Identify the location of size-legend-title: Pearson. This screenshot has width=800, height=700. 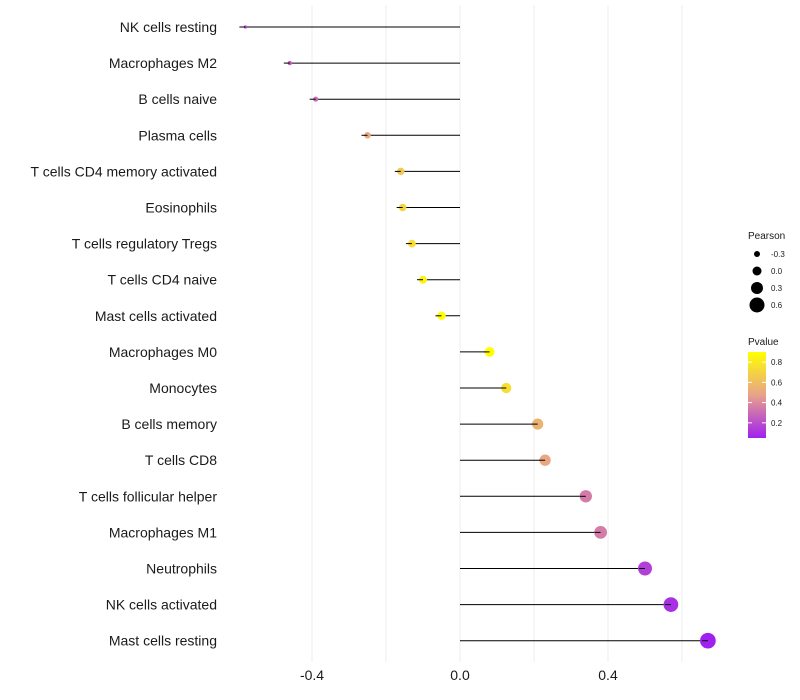
(766, 236).